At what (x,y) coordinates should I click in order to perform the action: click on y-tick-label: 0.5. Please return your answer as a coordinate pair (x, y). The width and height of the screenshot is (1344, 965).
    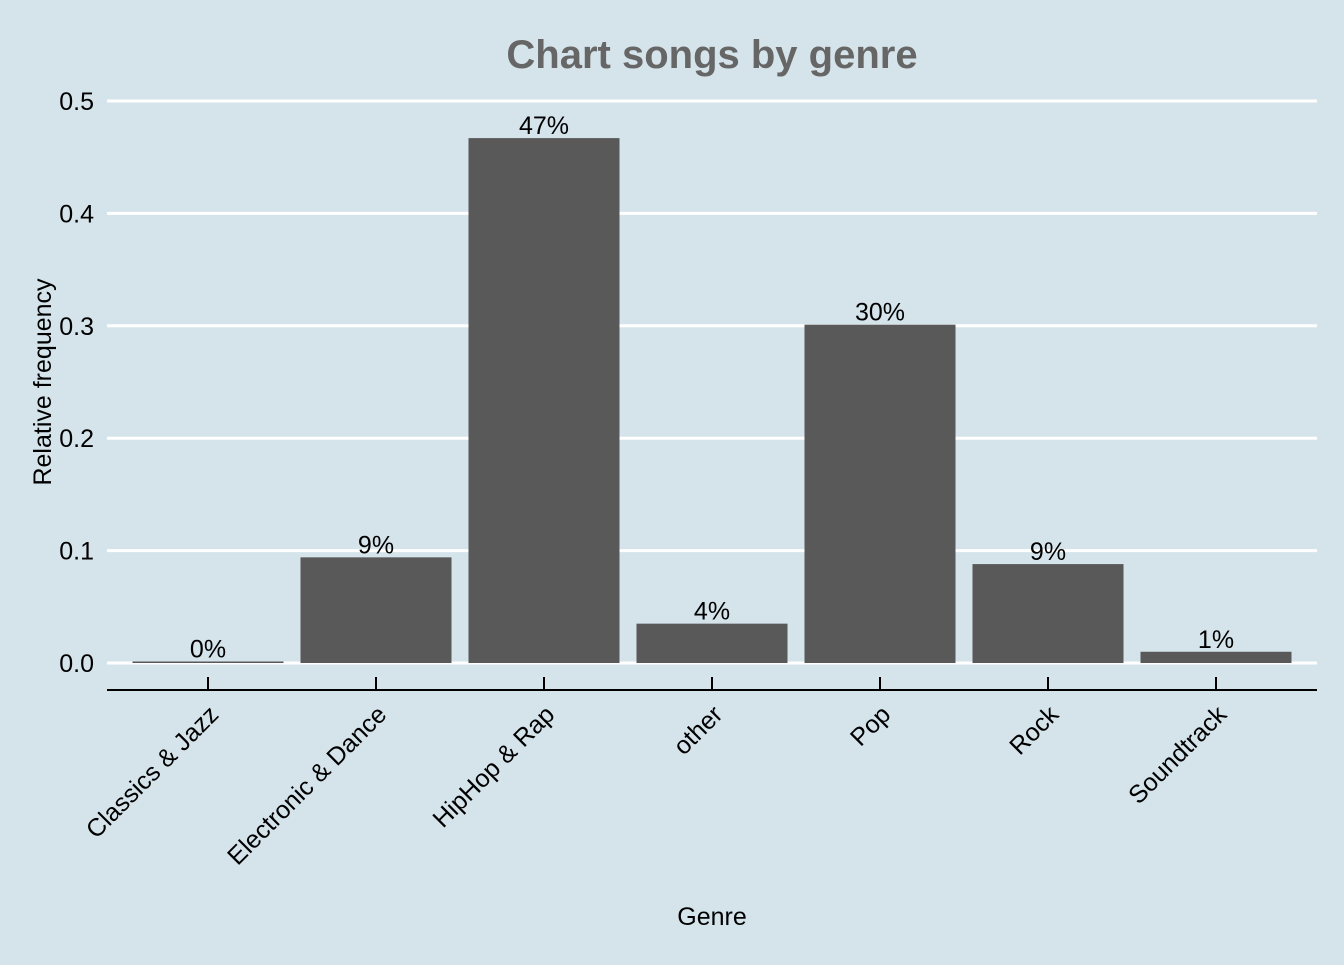
    Looking at the image, I should click on (76, 102).